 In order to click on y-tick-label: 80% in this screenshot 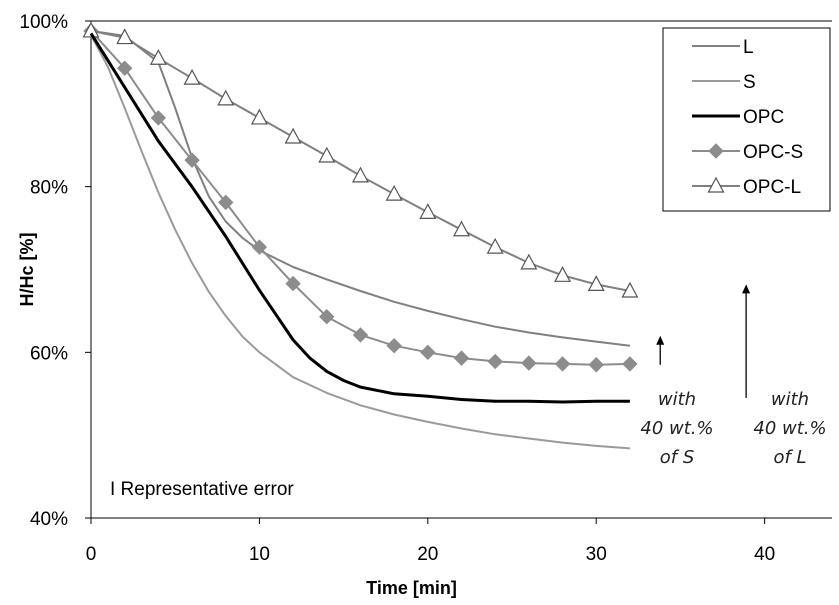, I will do `click(49, 188)`.